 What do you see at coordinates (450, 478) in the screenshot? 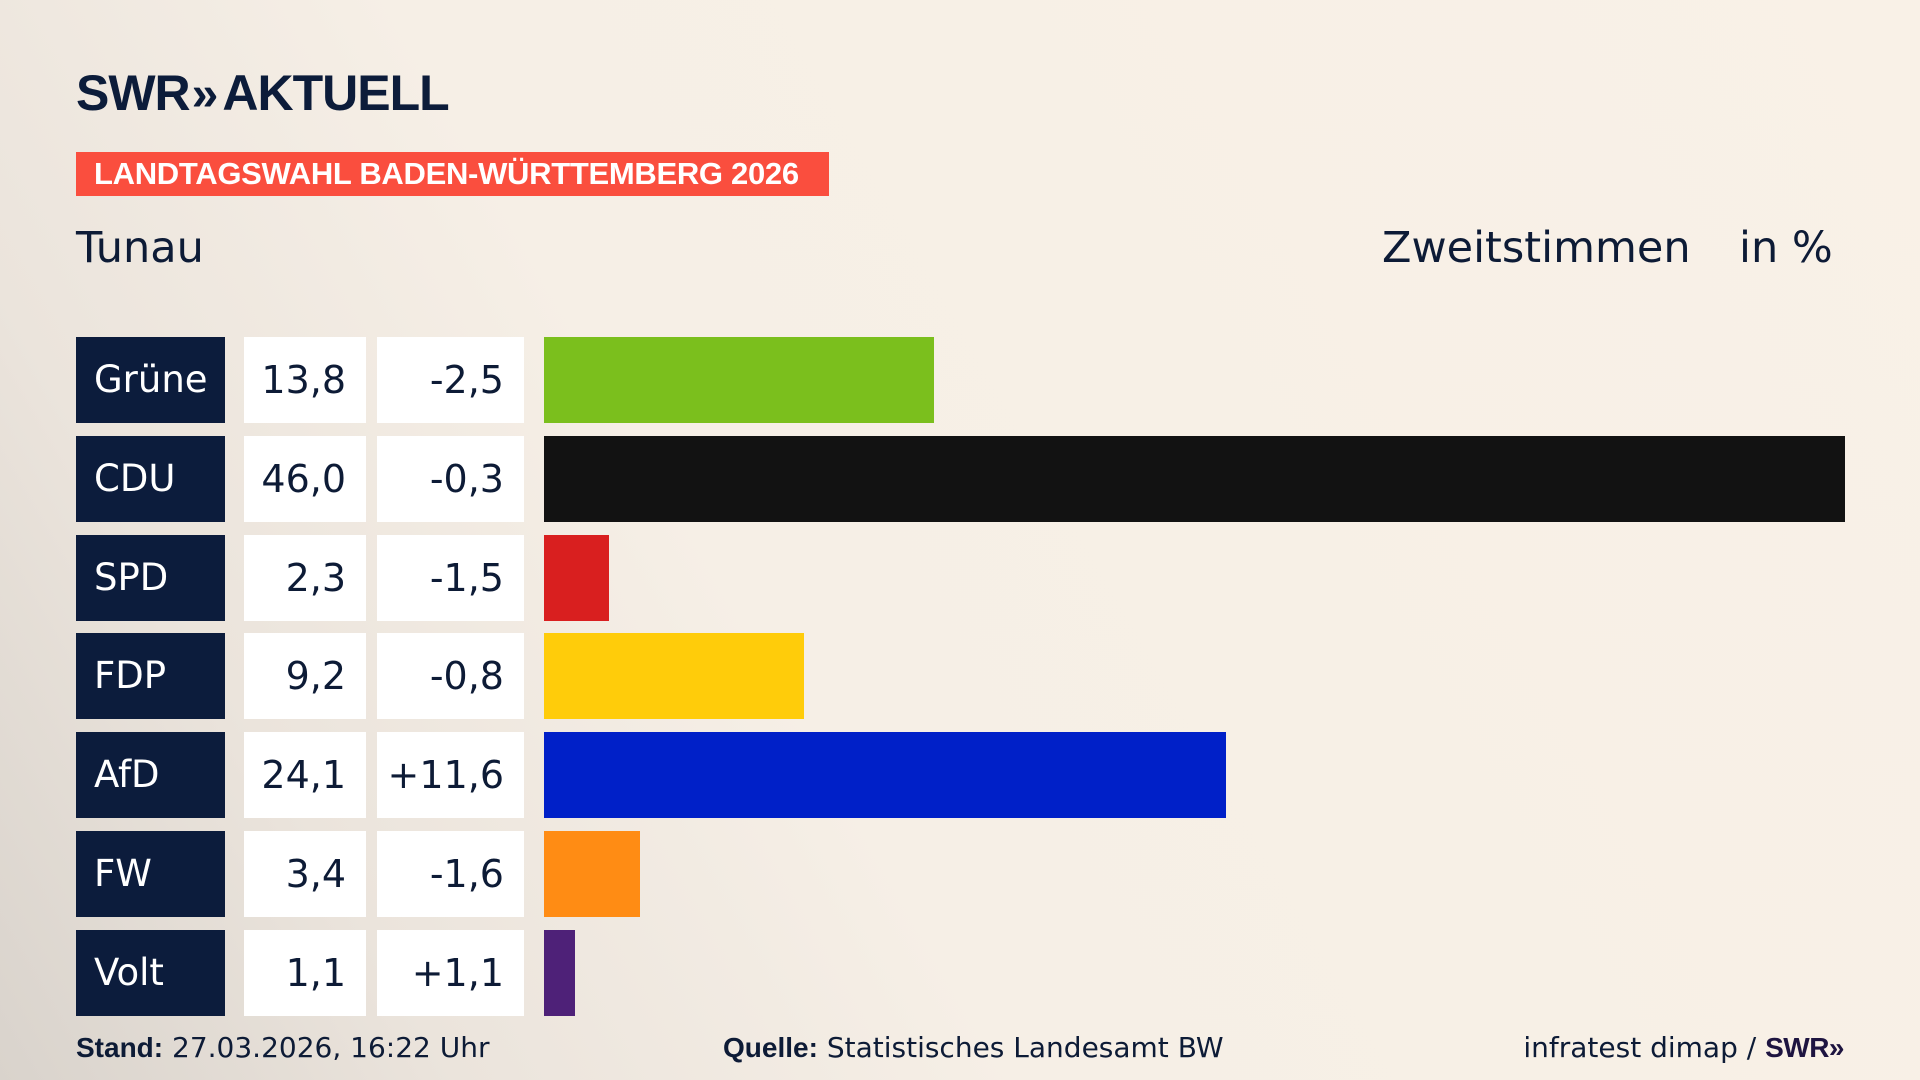
I see `diff-label: -0,3` at bounding box center [450, 478].